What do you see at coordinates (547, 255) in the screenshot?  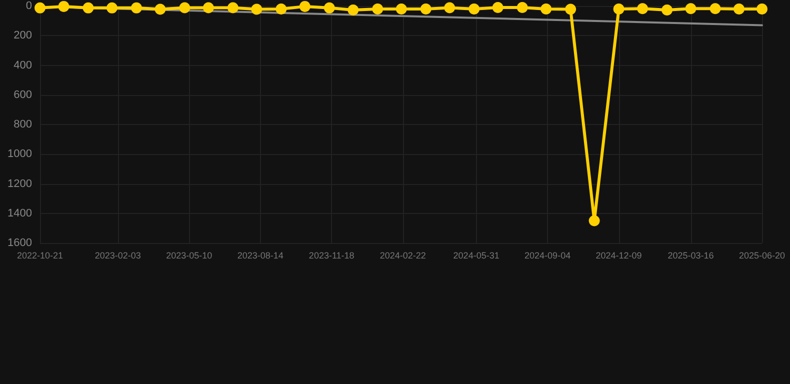 I see `x-tick-label: 2024-09-04` at bounding box center [547, 255].